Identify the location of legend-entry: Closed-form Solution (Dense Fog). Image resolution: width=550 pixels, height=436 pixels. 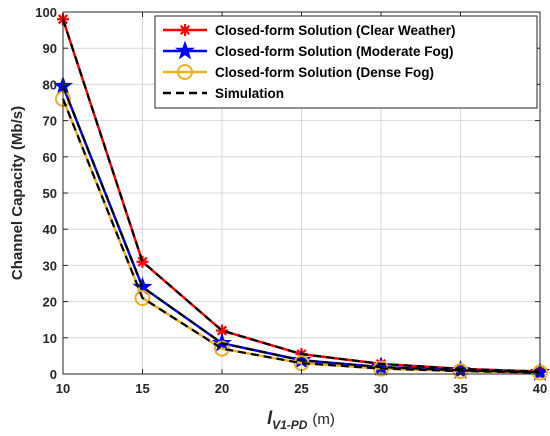
(298, 72).